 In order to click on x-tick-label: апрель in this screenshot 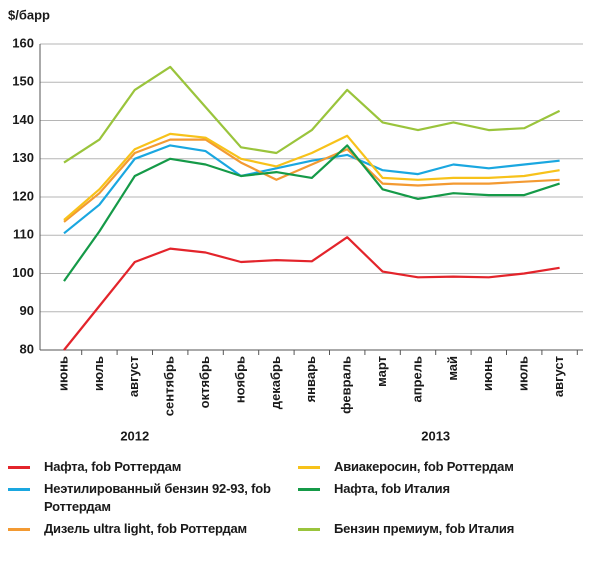, I will do `click(416, 379)`.